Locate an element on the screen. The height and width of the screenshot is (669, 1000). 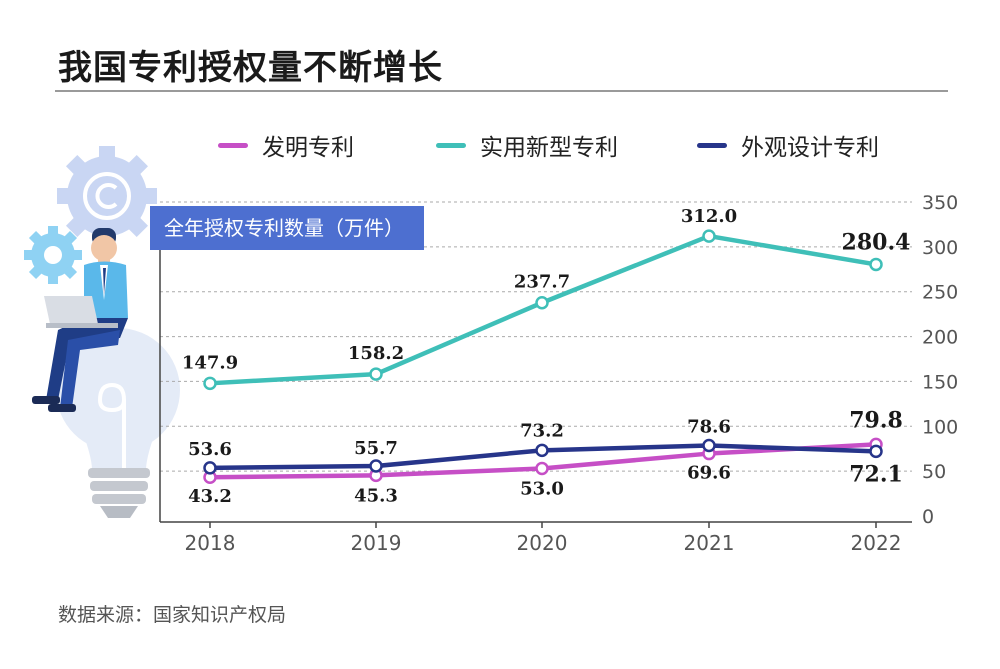
legend-item-utility: 实用新型专利 is located at coordinates (527, 145).